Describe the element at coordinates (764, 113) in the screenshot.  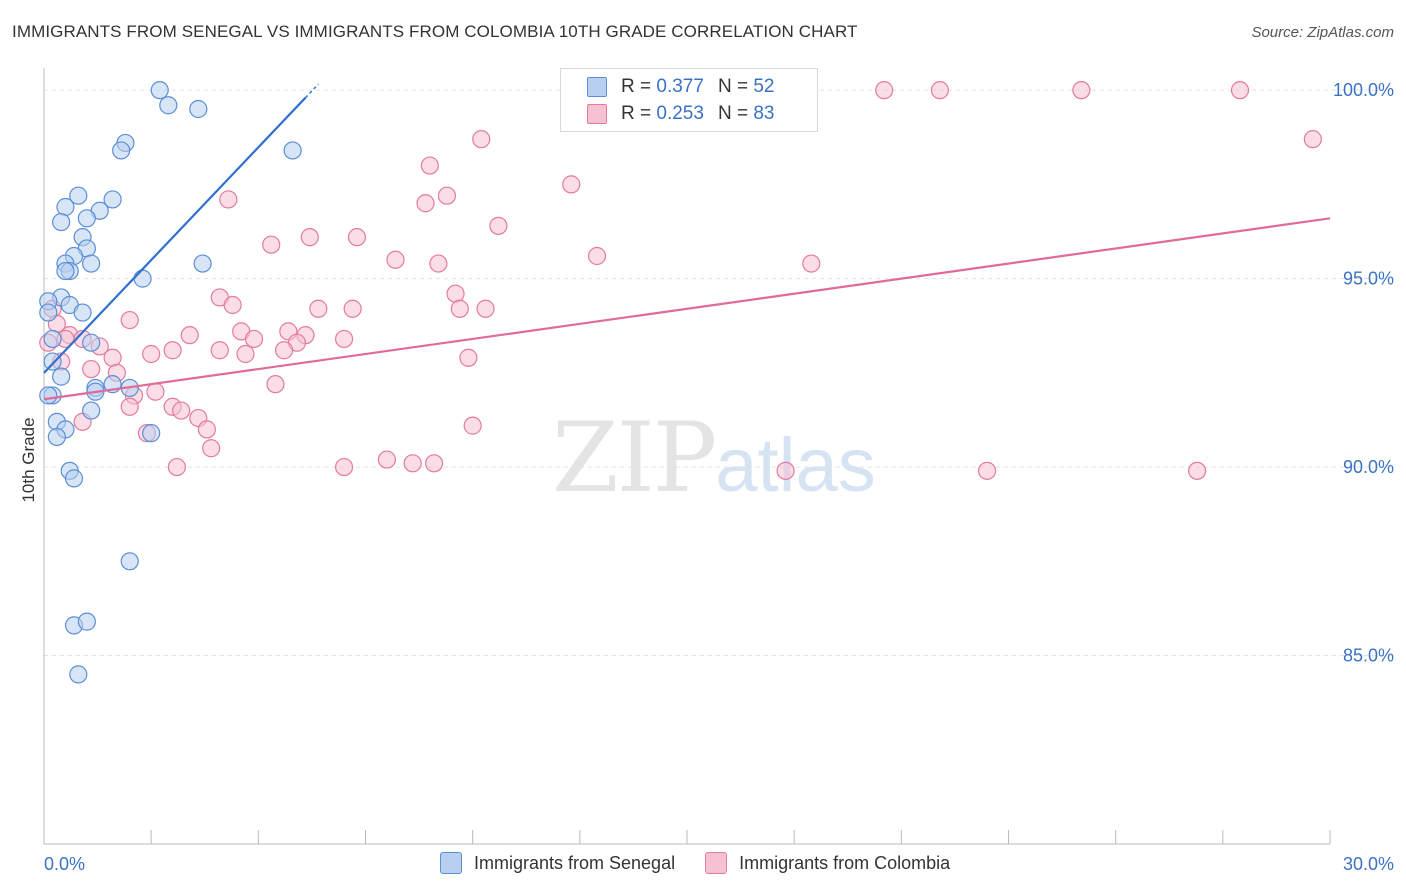
I see `legend-n-value-colombia: 83` at that location.